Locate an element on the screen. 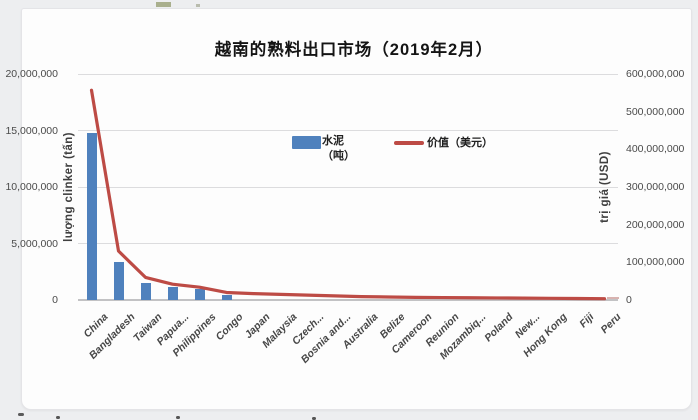 The height and width of the screenshot is (420, 698). chart-title: 越南的熟料出口市场（2019年2月） is located at coordinates (354, 50).